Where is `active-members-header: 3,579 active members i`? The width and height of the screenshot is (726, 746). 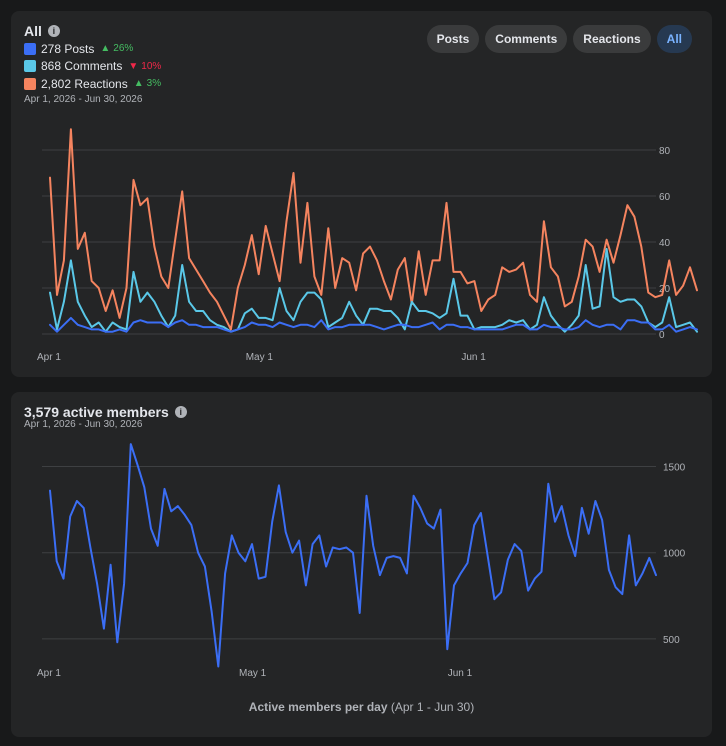 active-members-header: 3,579 active members i is located at coordinates (105, 412).